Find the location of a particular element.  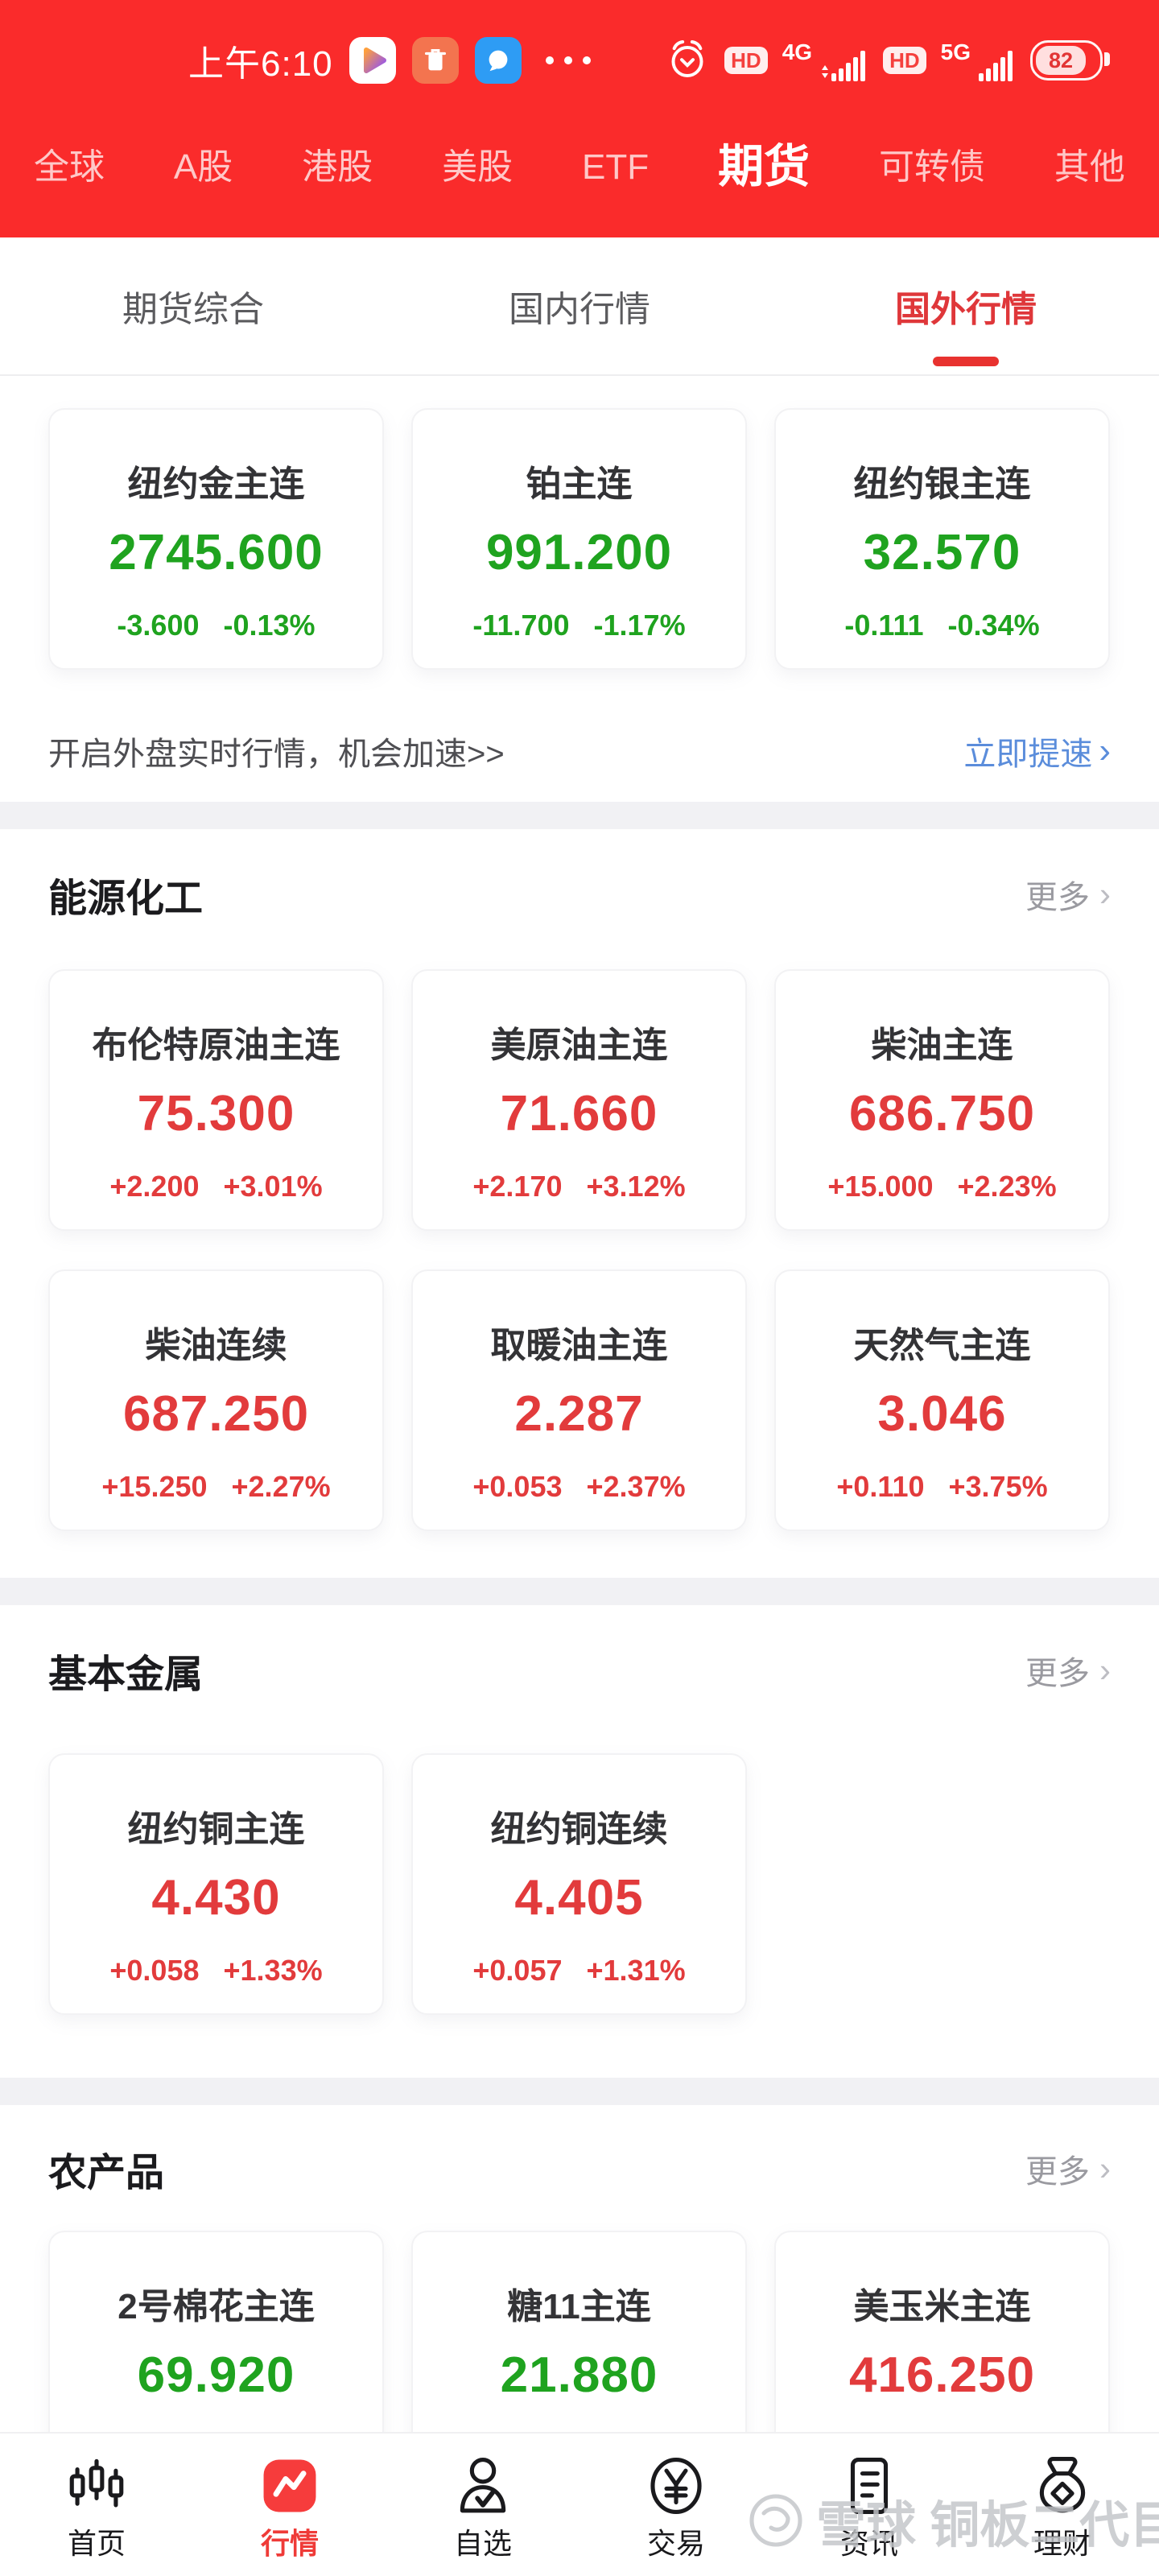

quote-card: 柴油连续 687.250 +15.250 +2.27% is located at coordinates (216, 1400).